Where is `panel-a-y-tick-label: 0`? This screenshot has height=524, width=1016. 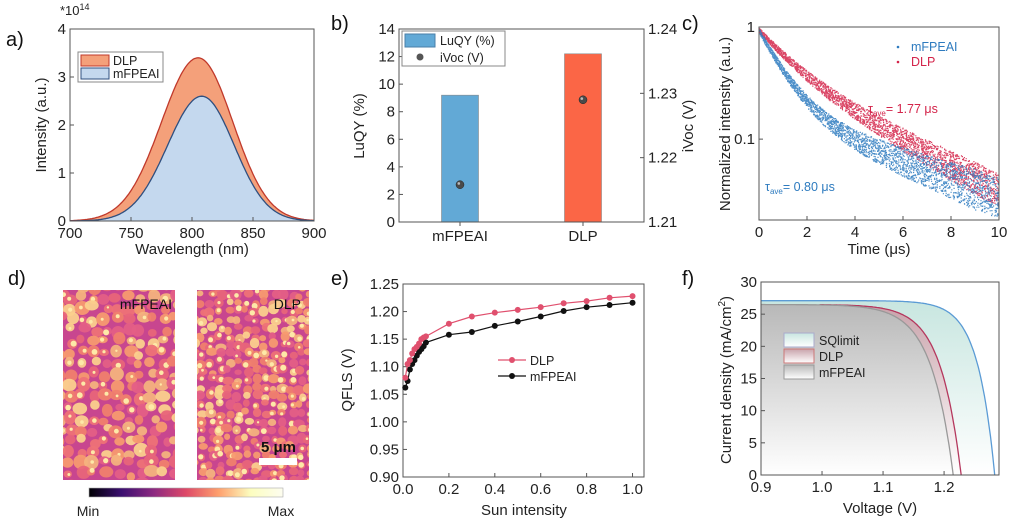 panel-a-y-tick-label: 0 is located at coordinates (62, 221).